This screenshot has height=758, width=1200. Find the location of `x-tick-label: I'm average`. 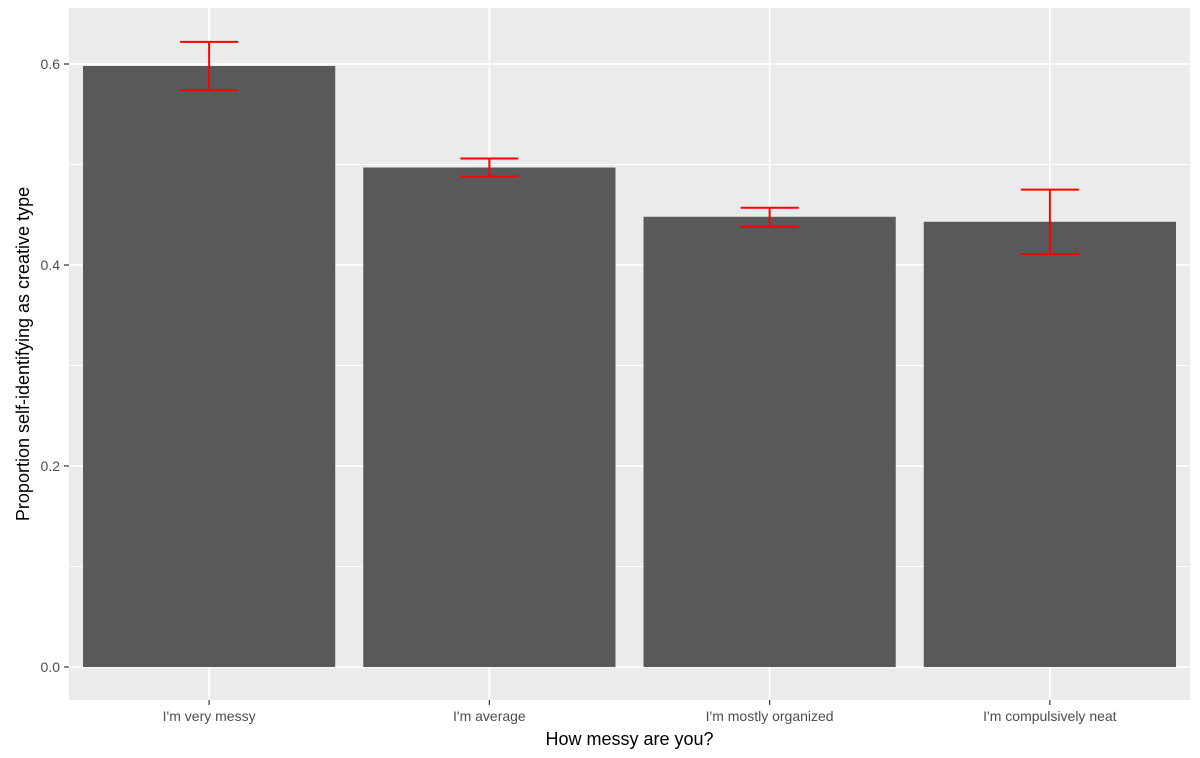

x-tick-label: I'm average is located at coordinates (489, 716).